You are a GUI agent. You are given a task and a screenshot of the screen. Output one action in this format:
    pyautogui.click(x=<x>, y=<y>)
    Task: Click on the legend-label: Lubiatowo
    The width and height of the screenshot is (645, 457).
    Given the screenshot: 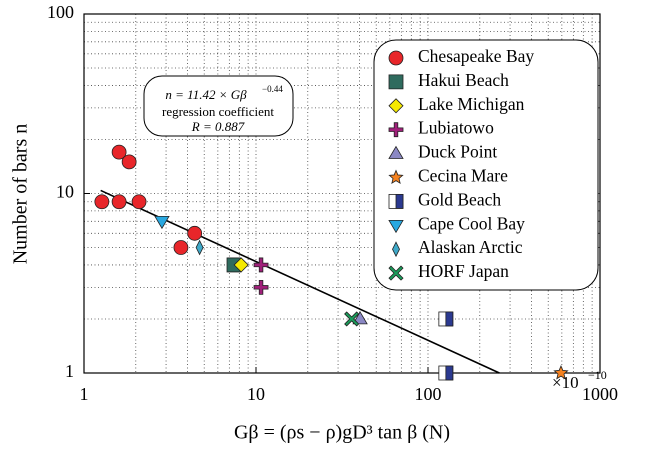 What is the action you would take?
    pyautogui.click(x=456, y=128)
    